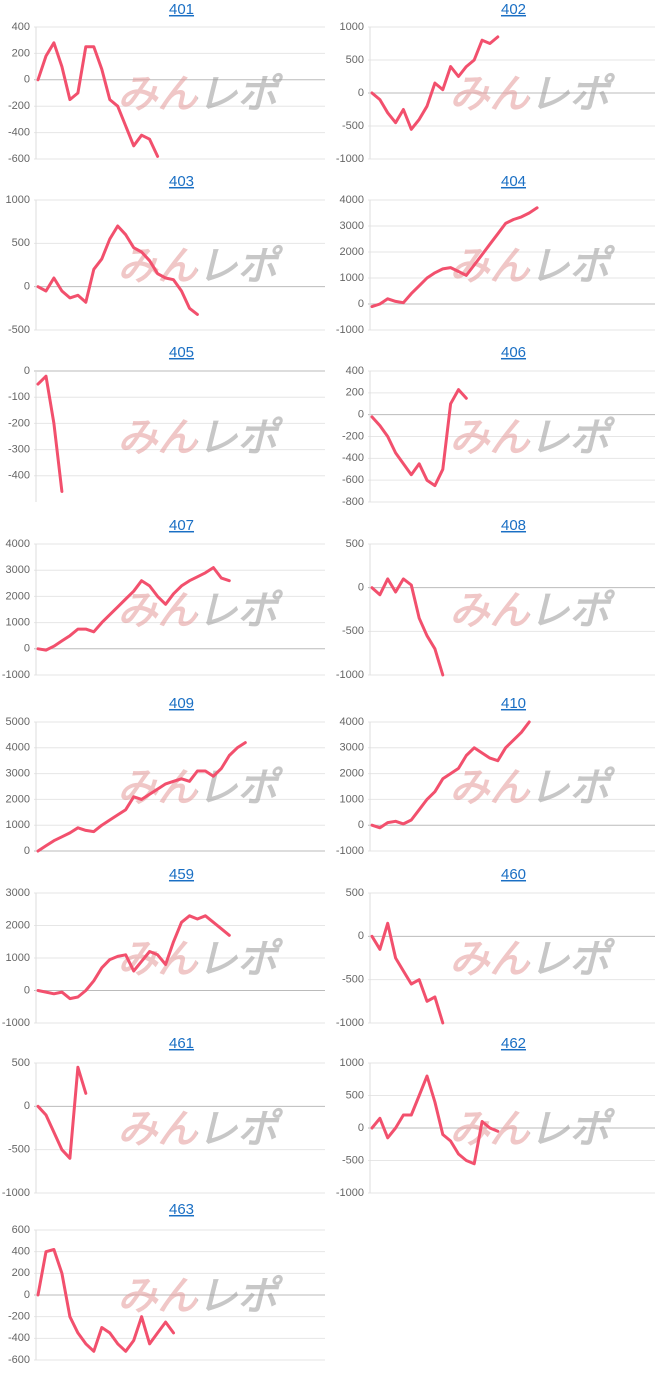 The image size is (664, 1373). I want to click on chart-title: 461, so click(181, 1043).